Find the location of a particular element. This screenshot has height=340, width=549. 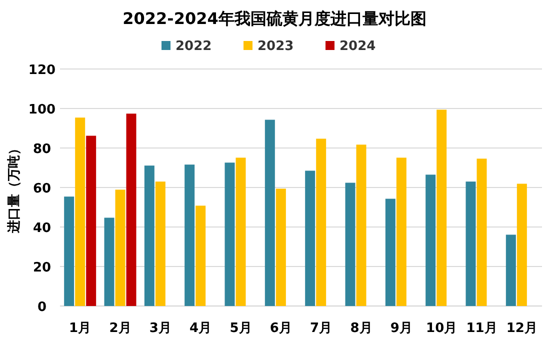

x-tick-label: 8月 is located at coordinates (361, 328).